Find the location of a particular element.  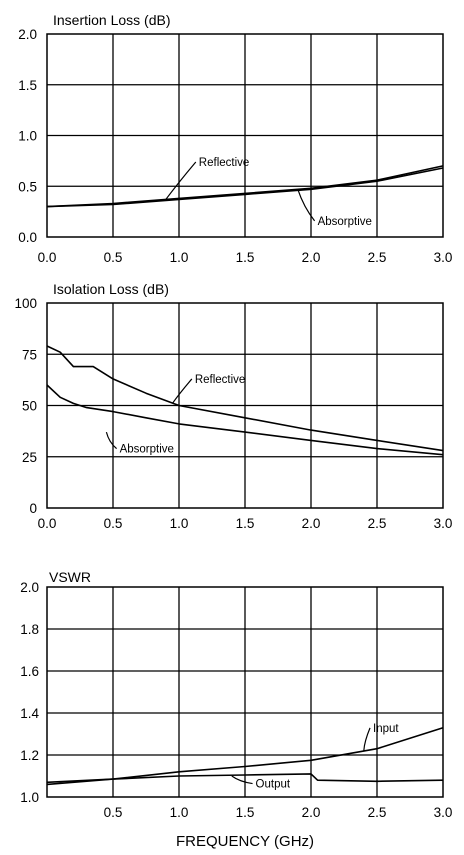

x-axis-label: FREQUENCY (GHz) is located at coordinates (245, 841).